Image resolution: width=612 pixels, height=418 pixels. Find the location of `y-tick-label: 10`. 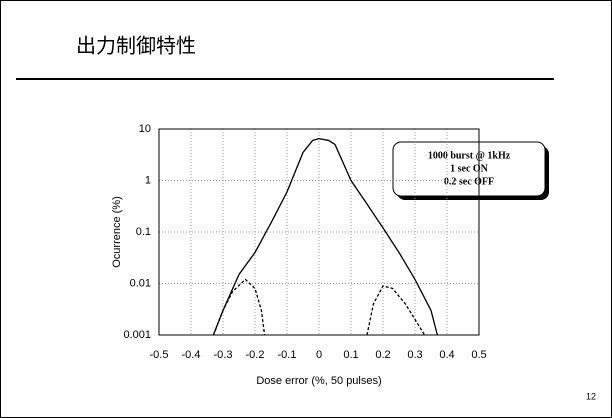

y-tick-label: 10 is located at coordinates (145, 129).